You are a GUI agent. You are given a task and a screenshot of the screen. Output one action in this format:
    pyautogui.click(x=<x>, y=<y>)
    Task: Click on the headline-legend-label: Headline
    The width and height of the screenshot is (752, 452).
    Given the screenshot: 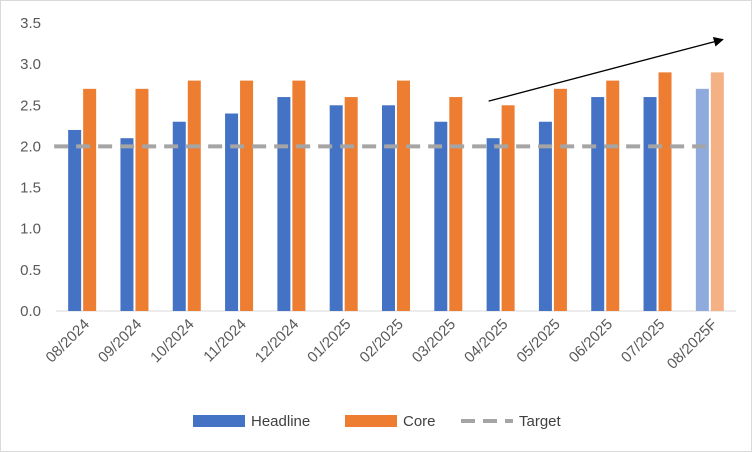 What is the action you would take?
    pyautogui.click(x=280, y=421)
    